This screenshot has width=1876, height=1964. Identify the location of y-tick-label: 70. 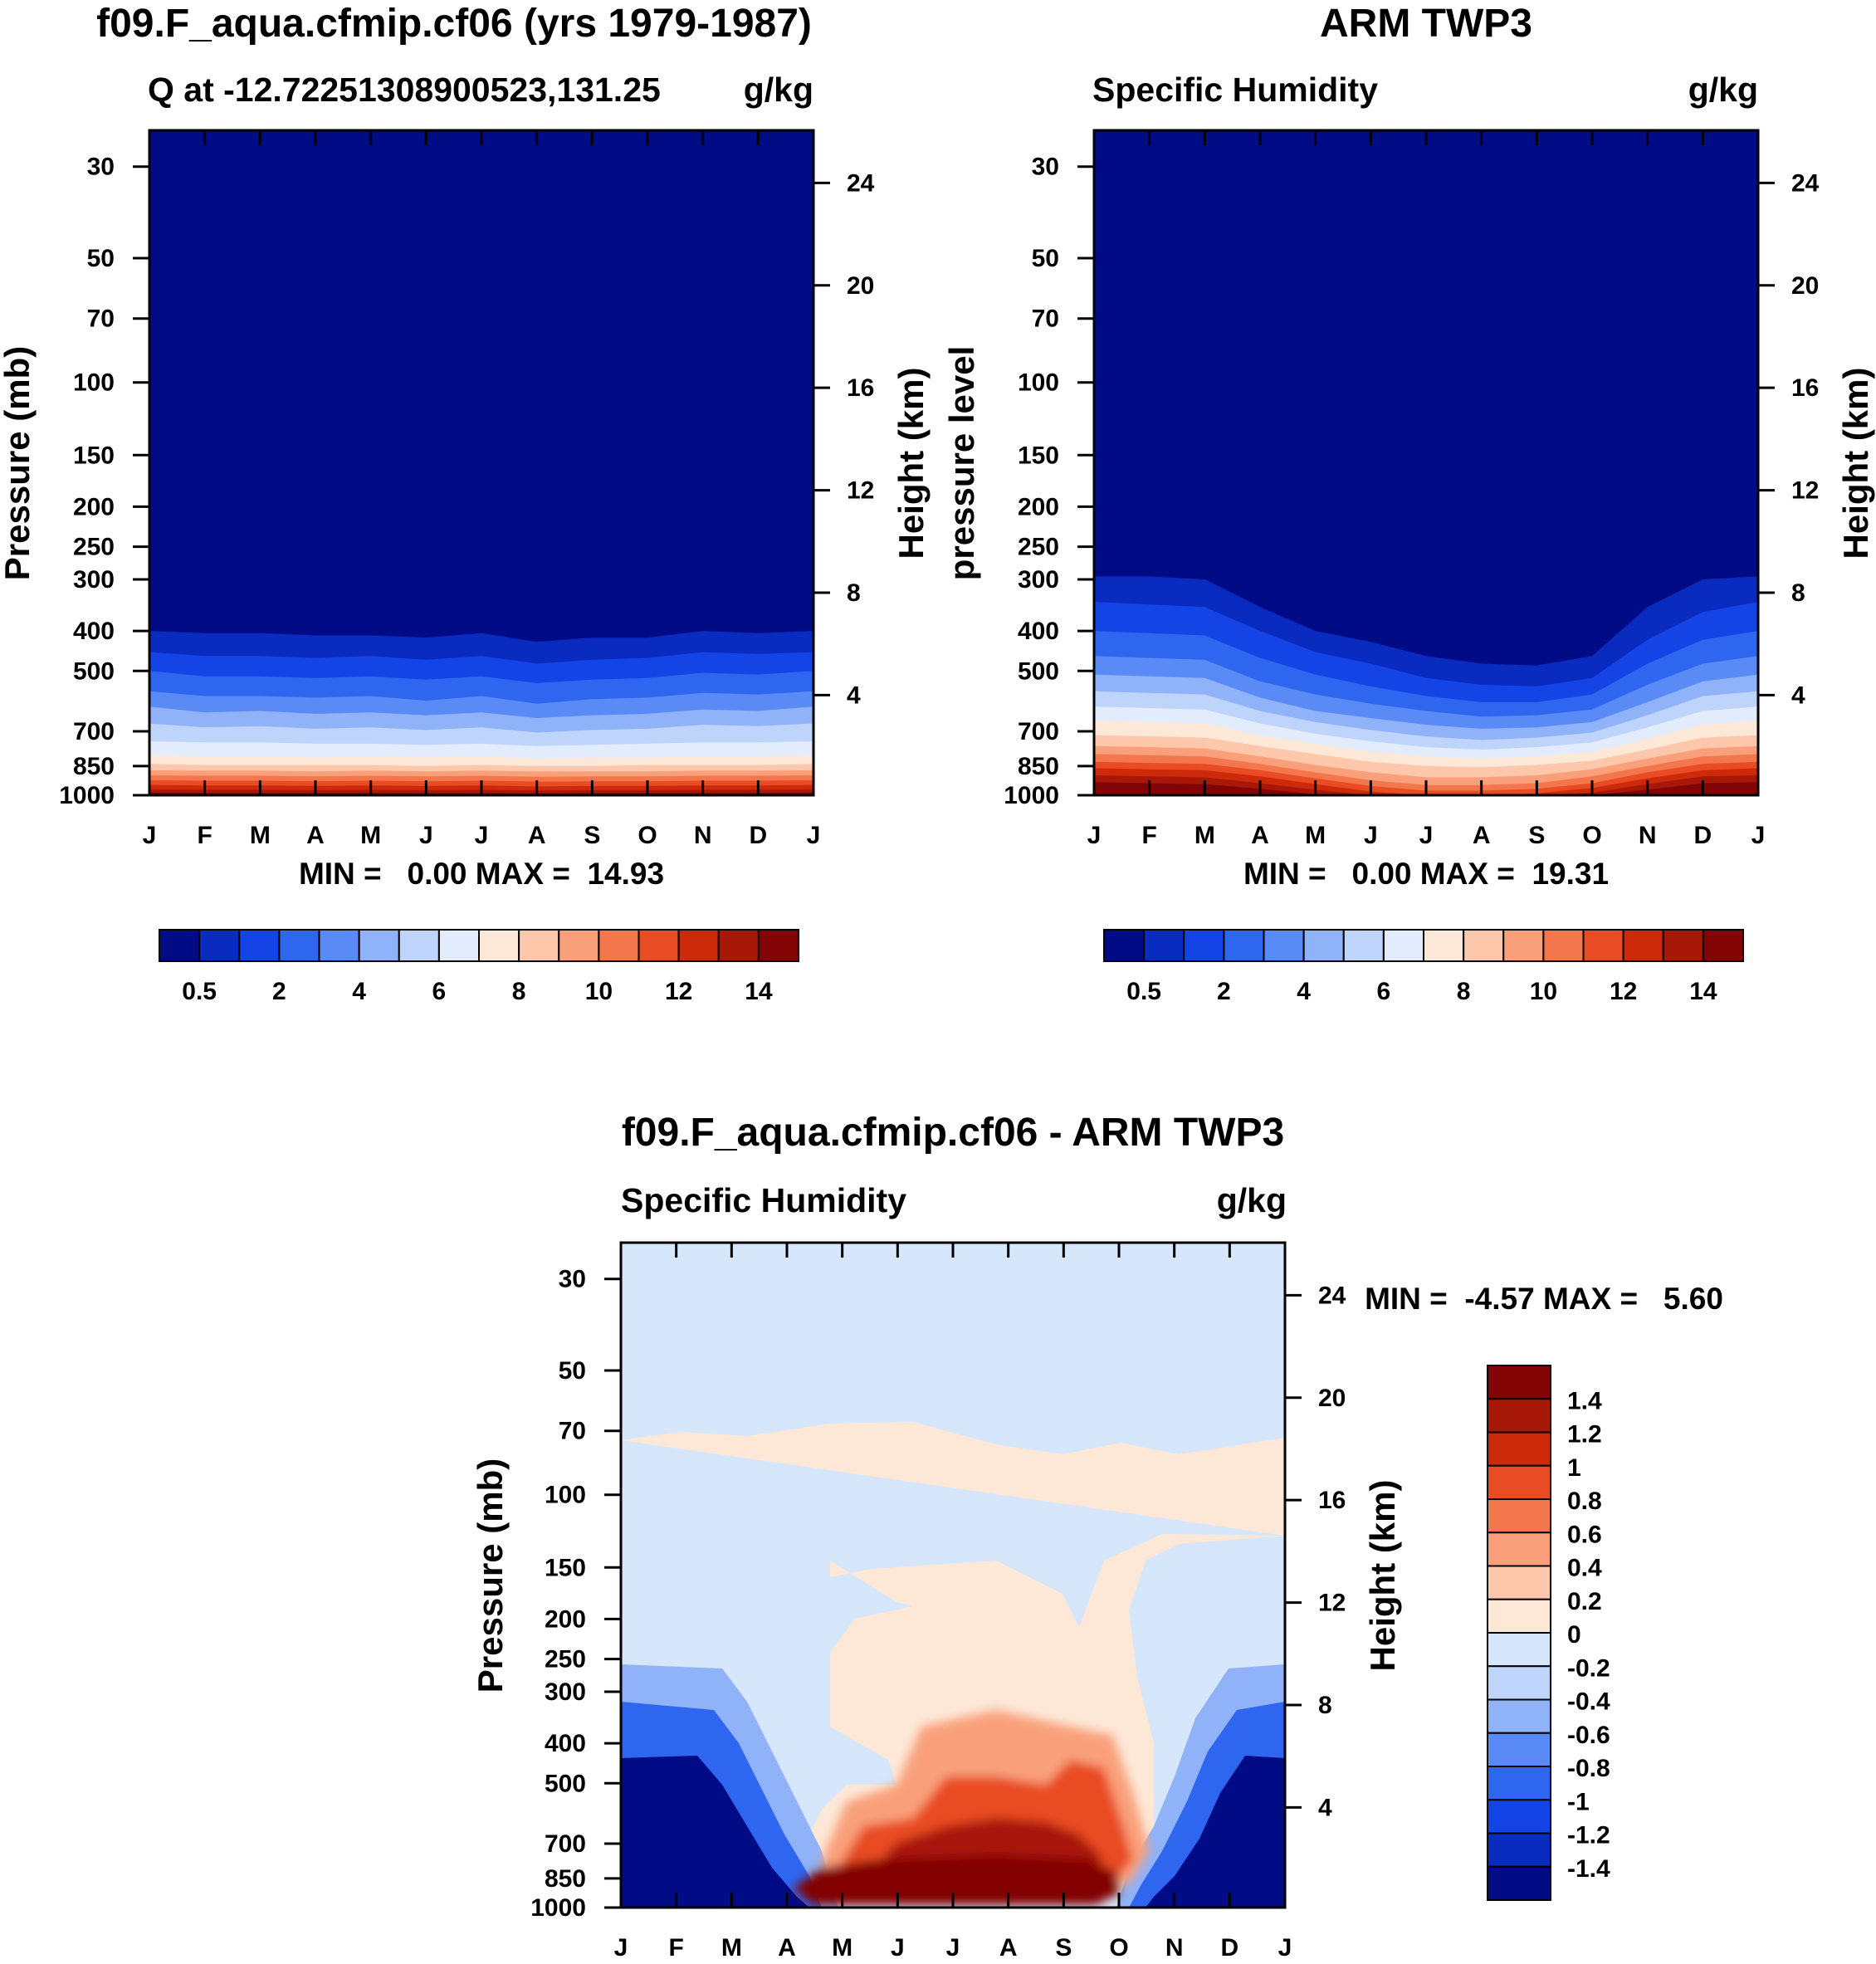
(1045, 319).